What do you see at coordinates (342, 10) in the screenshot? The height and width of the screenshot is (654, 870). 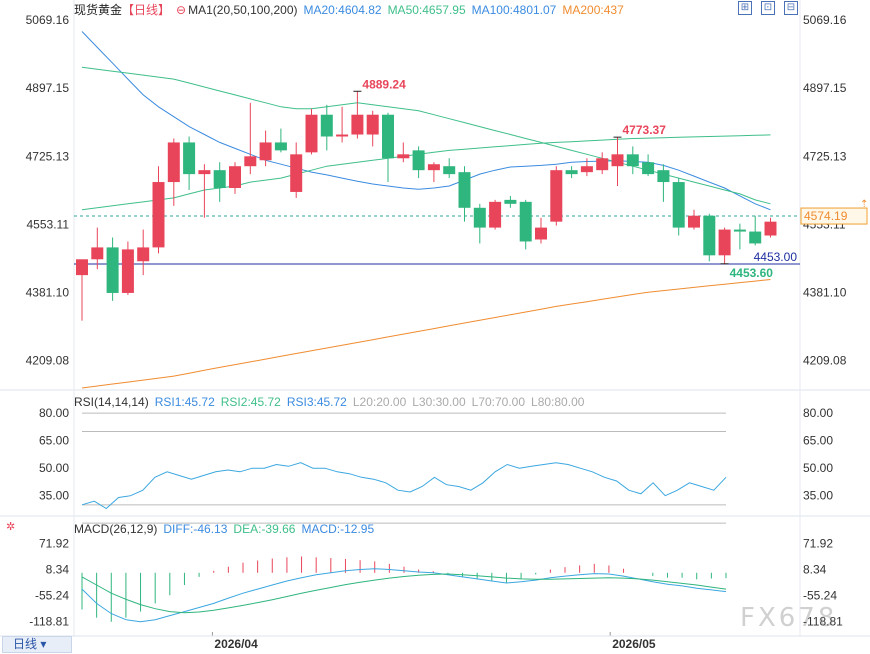 I see `ma20-value: MA20:4604.82` at bounding box center [342, 10].